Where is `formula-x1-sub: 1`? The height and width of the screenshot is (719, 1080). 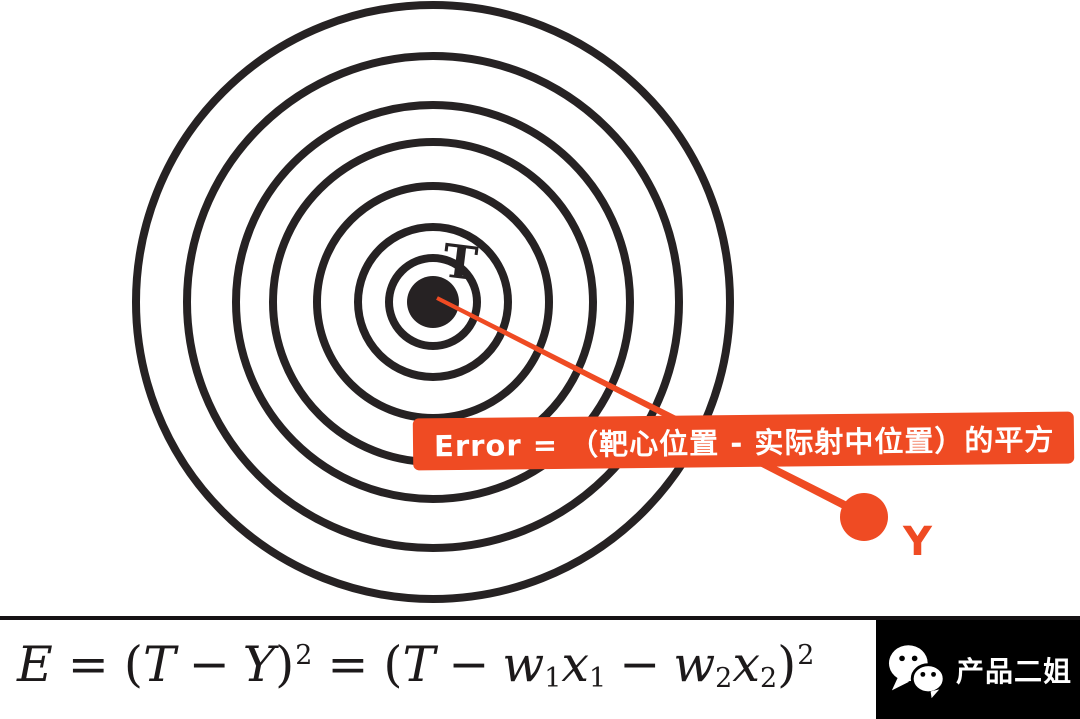
formula-x1-sub: 1 is located at coordinates (598, 678).